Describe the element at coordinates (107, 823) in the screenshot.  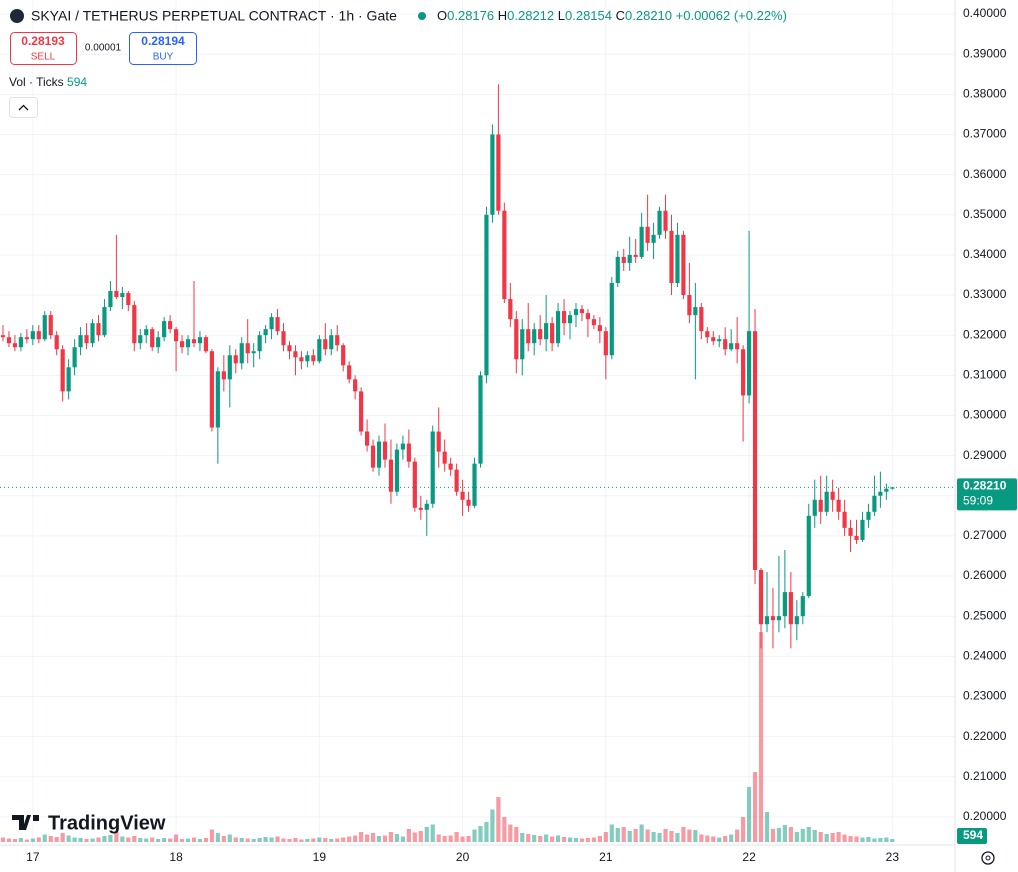
I see `logo-text: TradingView` at that location.